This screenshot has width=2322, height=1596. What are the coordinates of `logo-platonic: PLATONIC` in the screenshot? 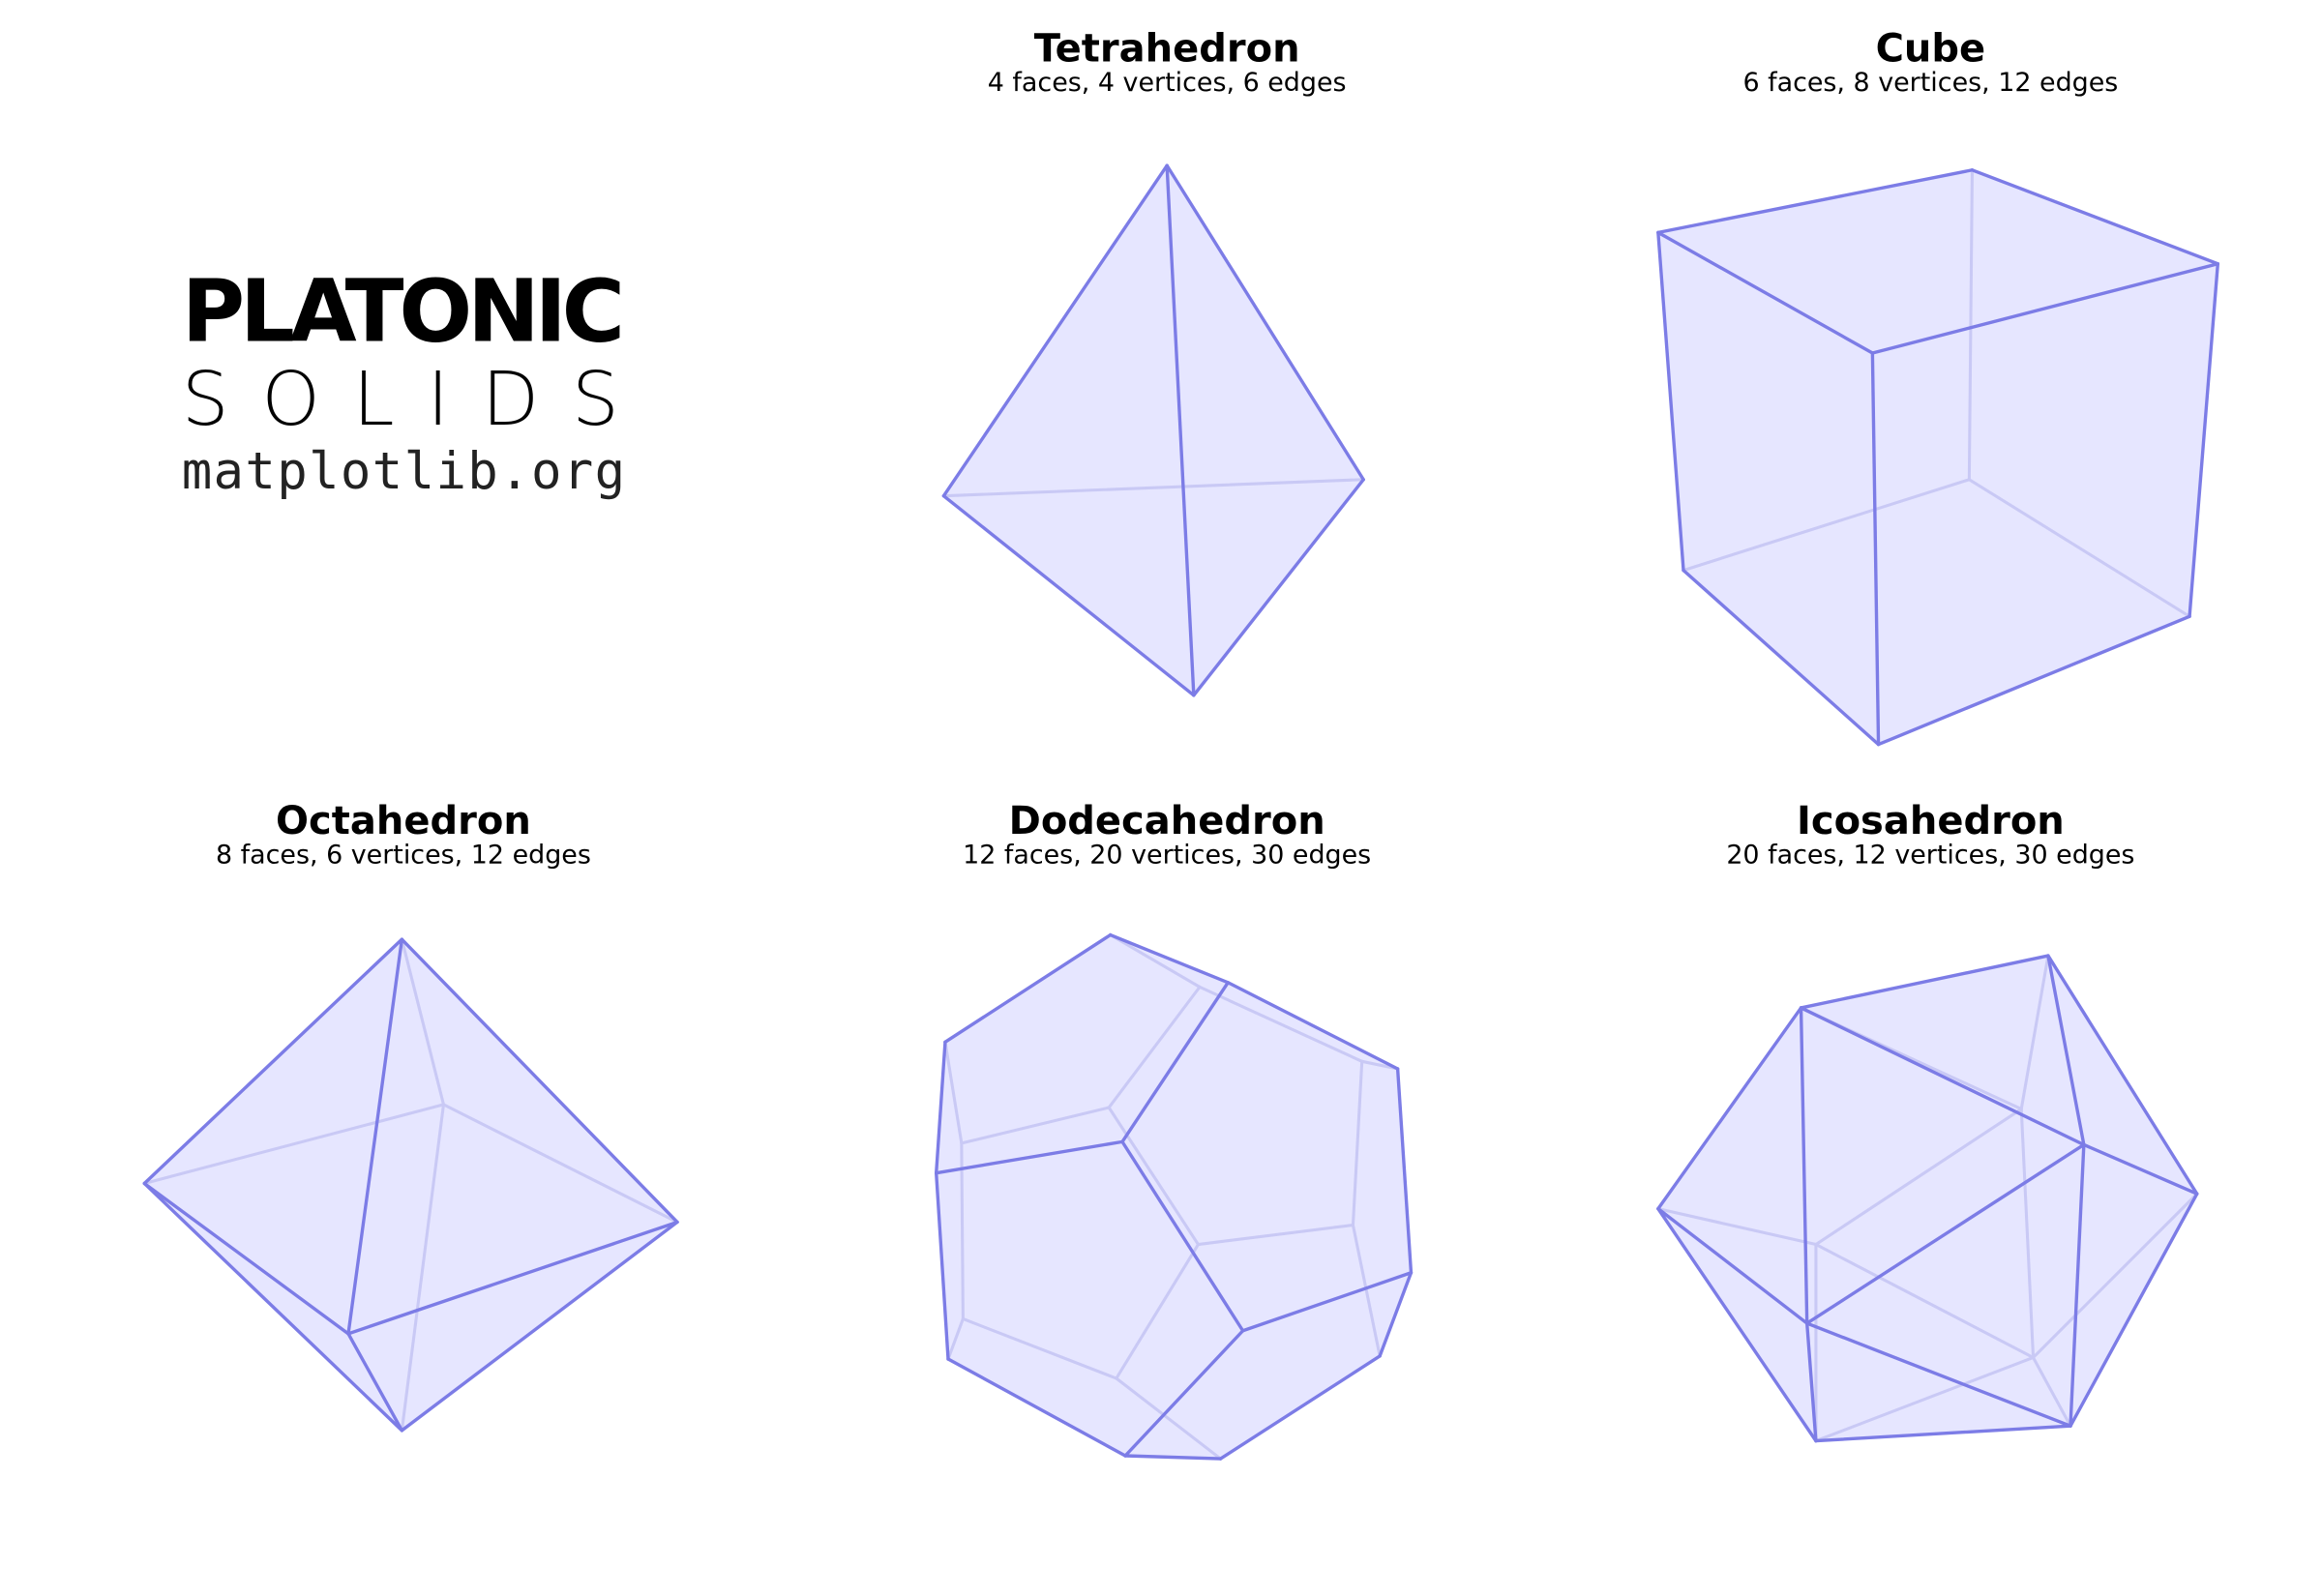 It's located at (403, 312).